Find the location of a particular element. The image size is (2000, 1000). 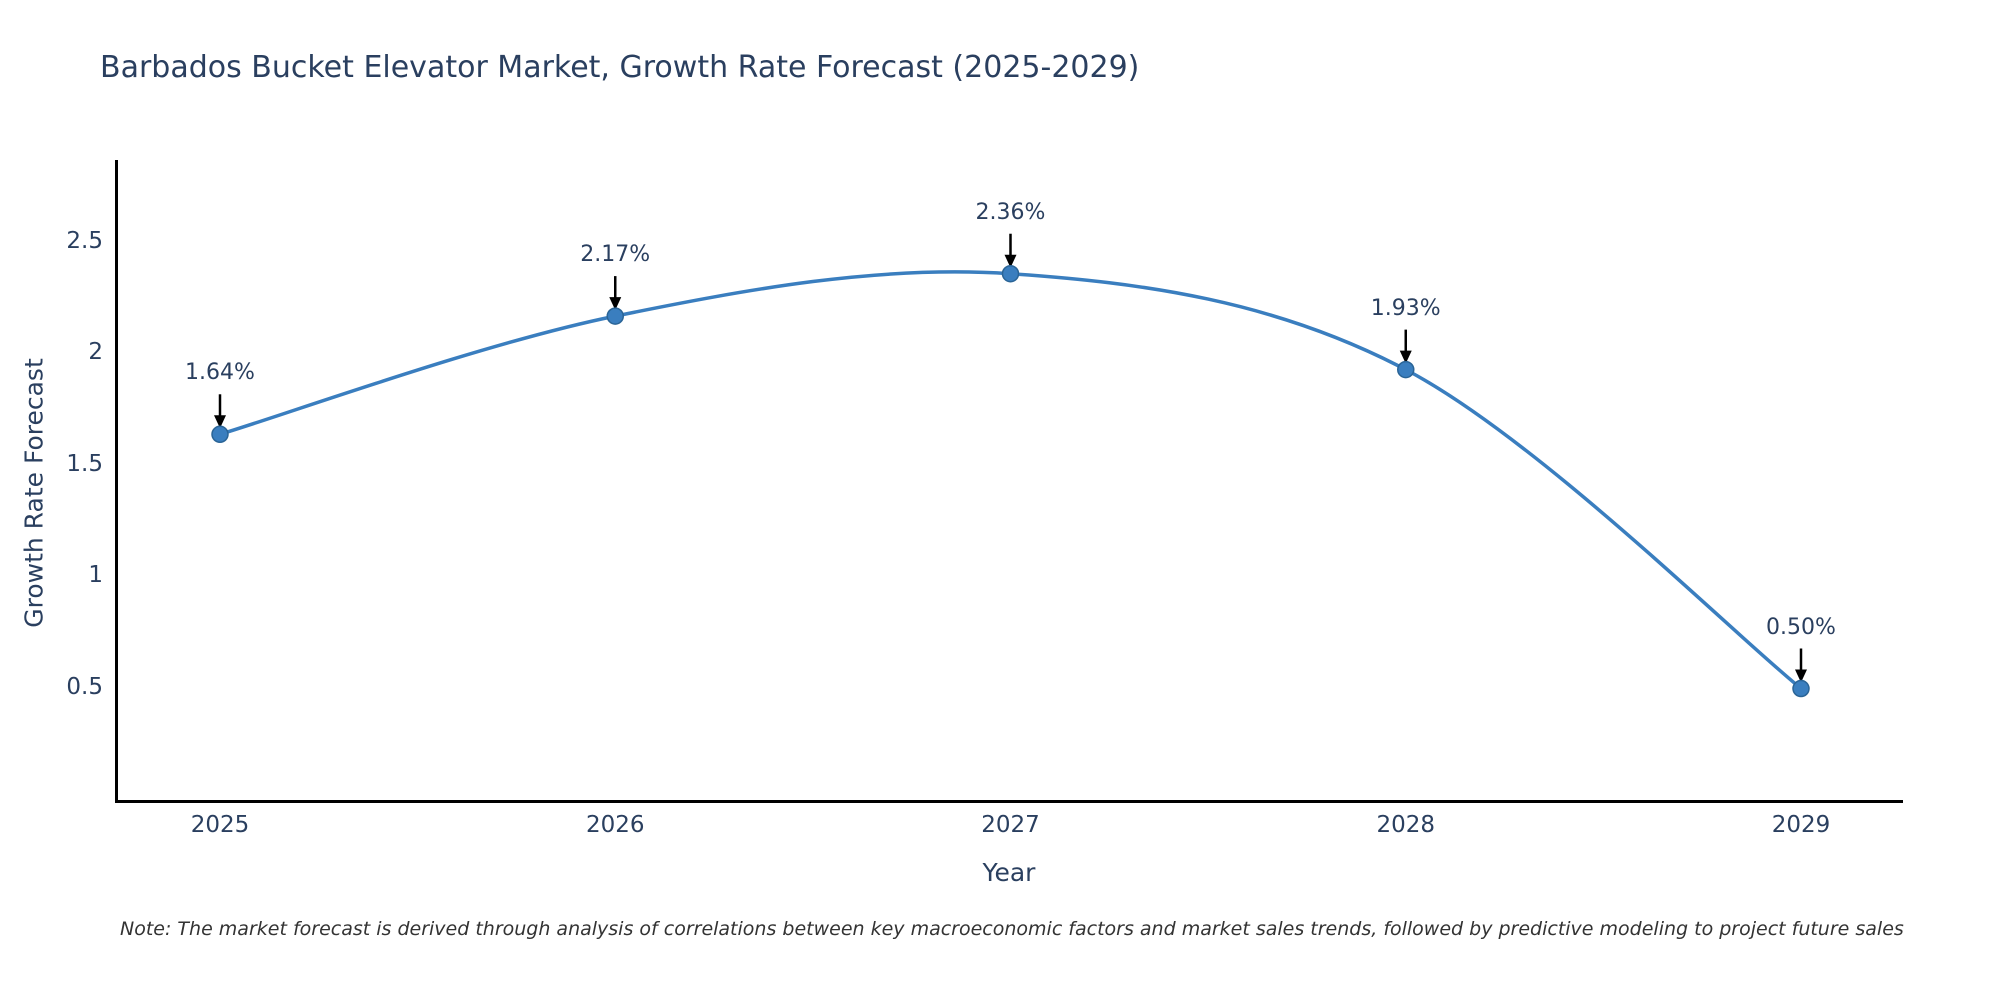

data-point-2029 is located at coordinates (1801, 688).